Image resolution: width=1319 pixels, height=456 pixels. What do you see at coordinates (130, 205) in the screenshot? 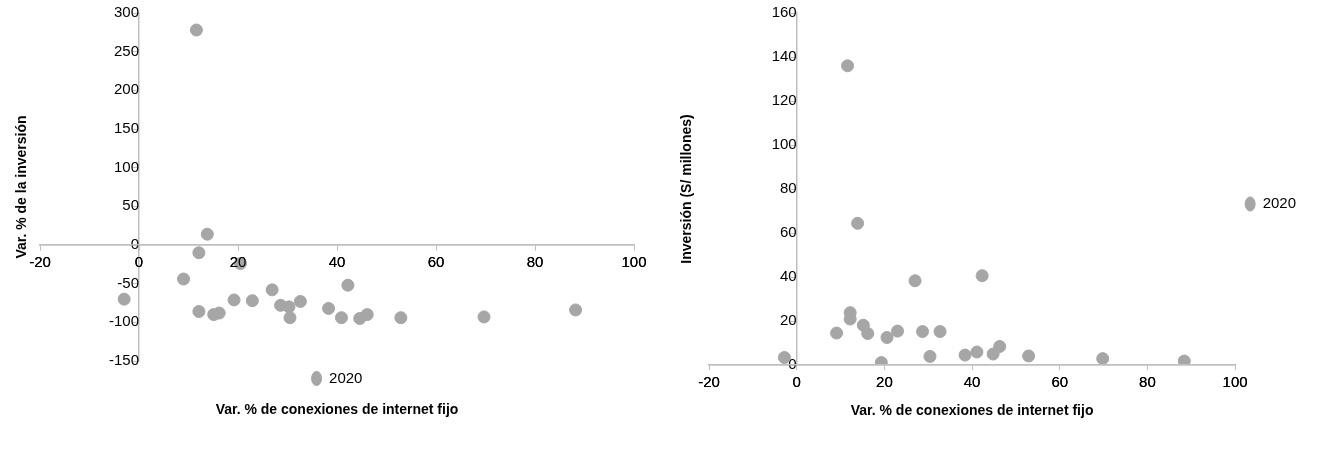
I see `y-tick-label: 50` at bounding box center [130, 205].